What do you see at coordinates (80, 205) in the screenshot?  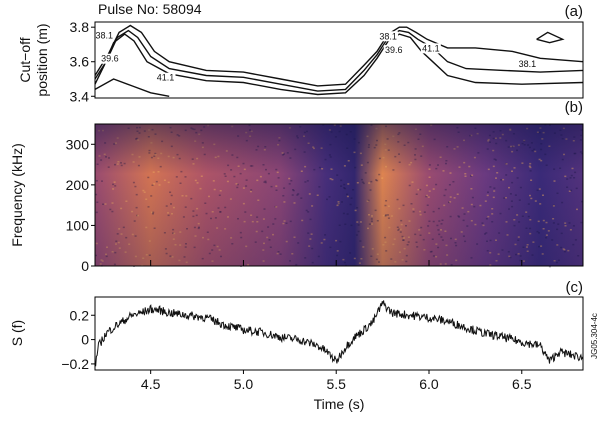 I see `panel-b-yticks: 0 100 200 300` at bounding box center [80, 205].